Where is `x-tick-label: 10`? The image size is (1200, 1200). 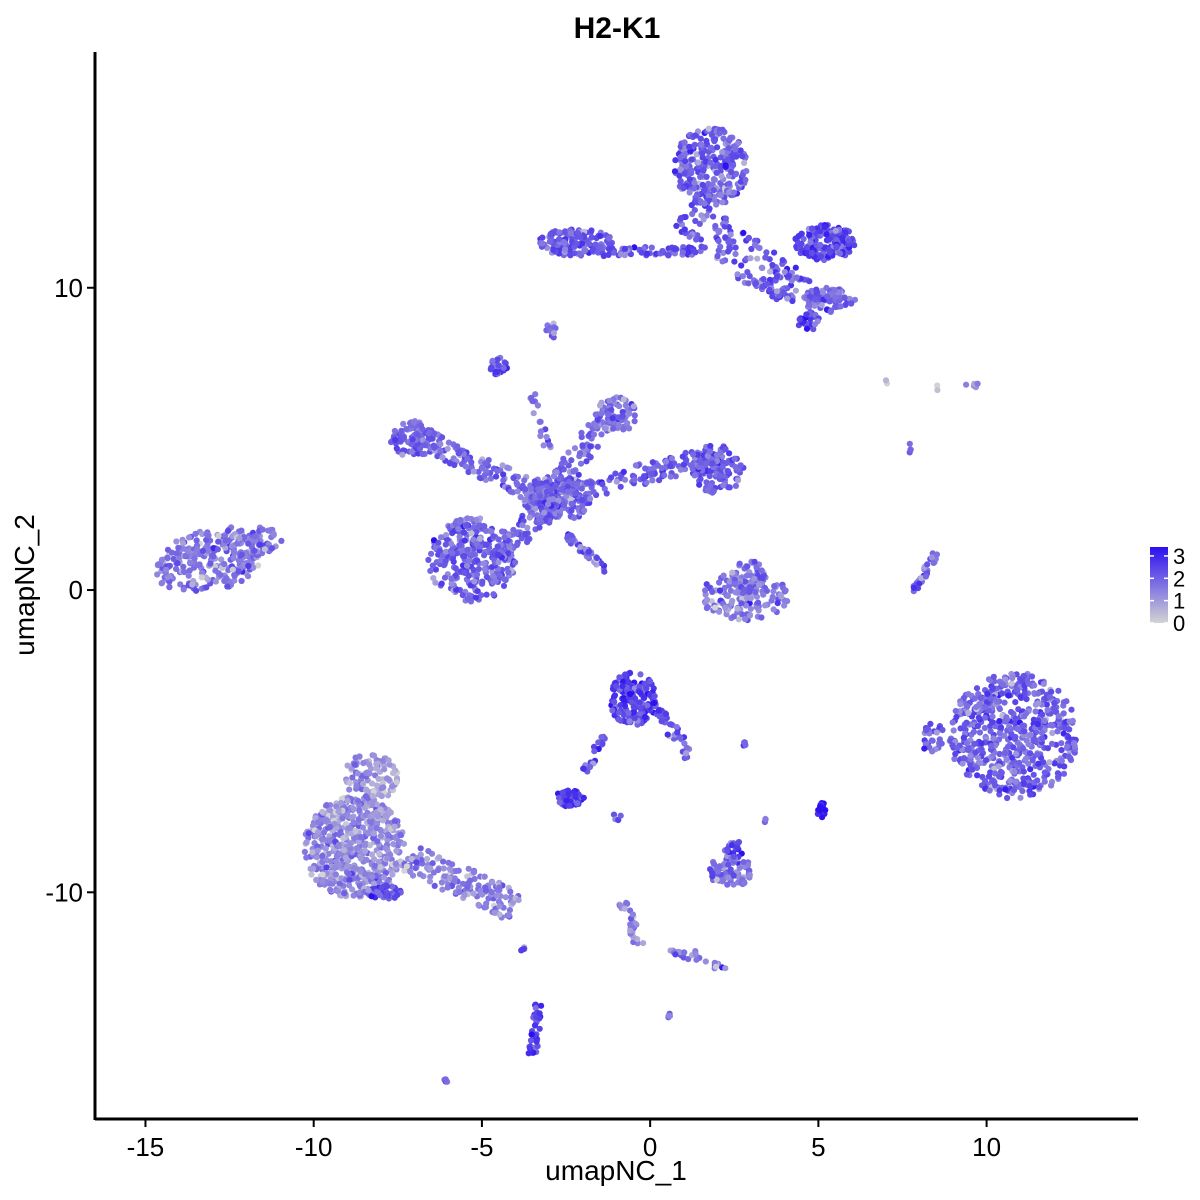 x-tick-label: 10 is located at coordinates (986, 1147).